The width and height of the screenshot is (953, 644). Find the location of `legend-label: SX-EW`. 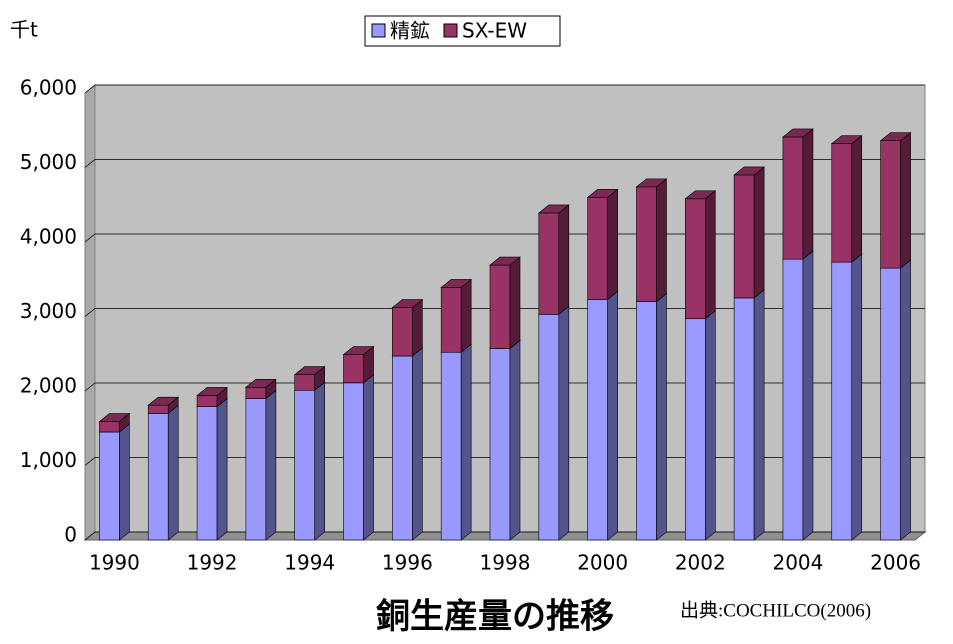

legend-label: SX-EW is located at coordinates (494, 31).